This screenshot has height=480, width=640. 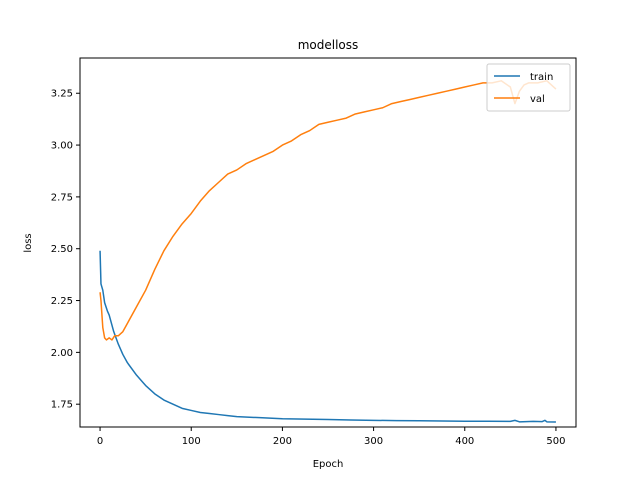 I want to click on legend-box, so click(x=528, y=87).